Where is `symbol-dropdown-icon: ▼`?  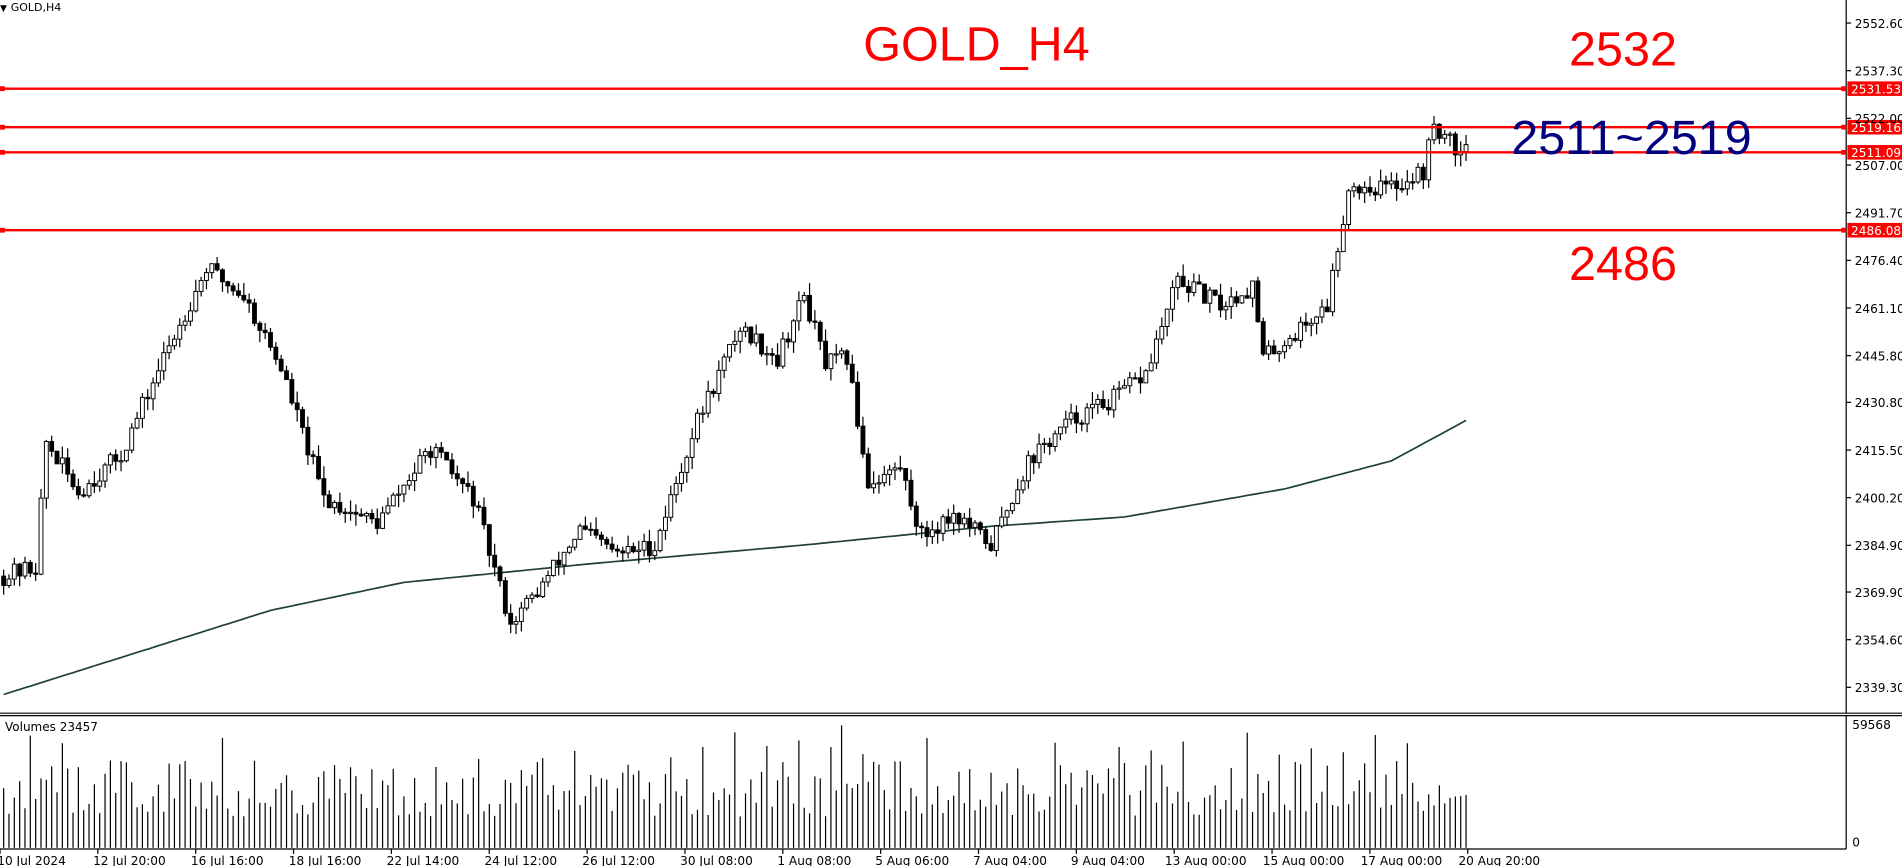 symbol-dropdown-icon: ▼ is located at coordinates (3, 9).